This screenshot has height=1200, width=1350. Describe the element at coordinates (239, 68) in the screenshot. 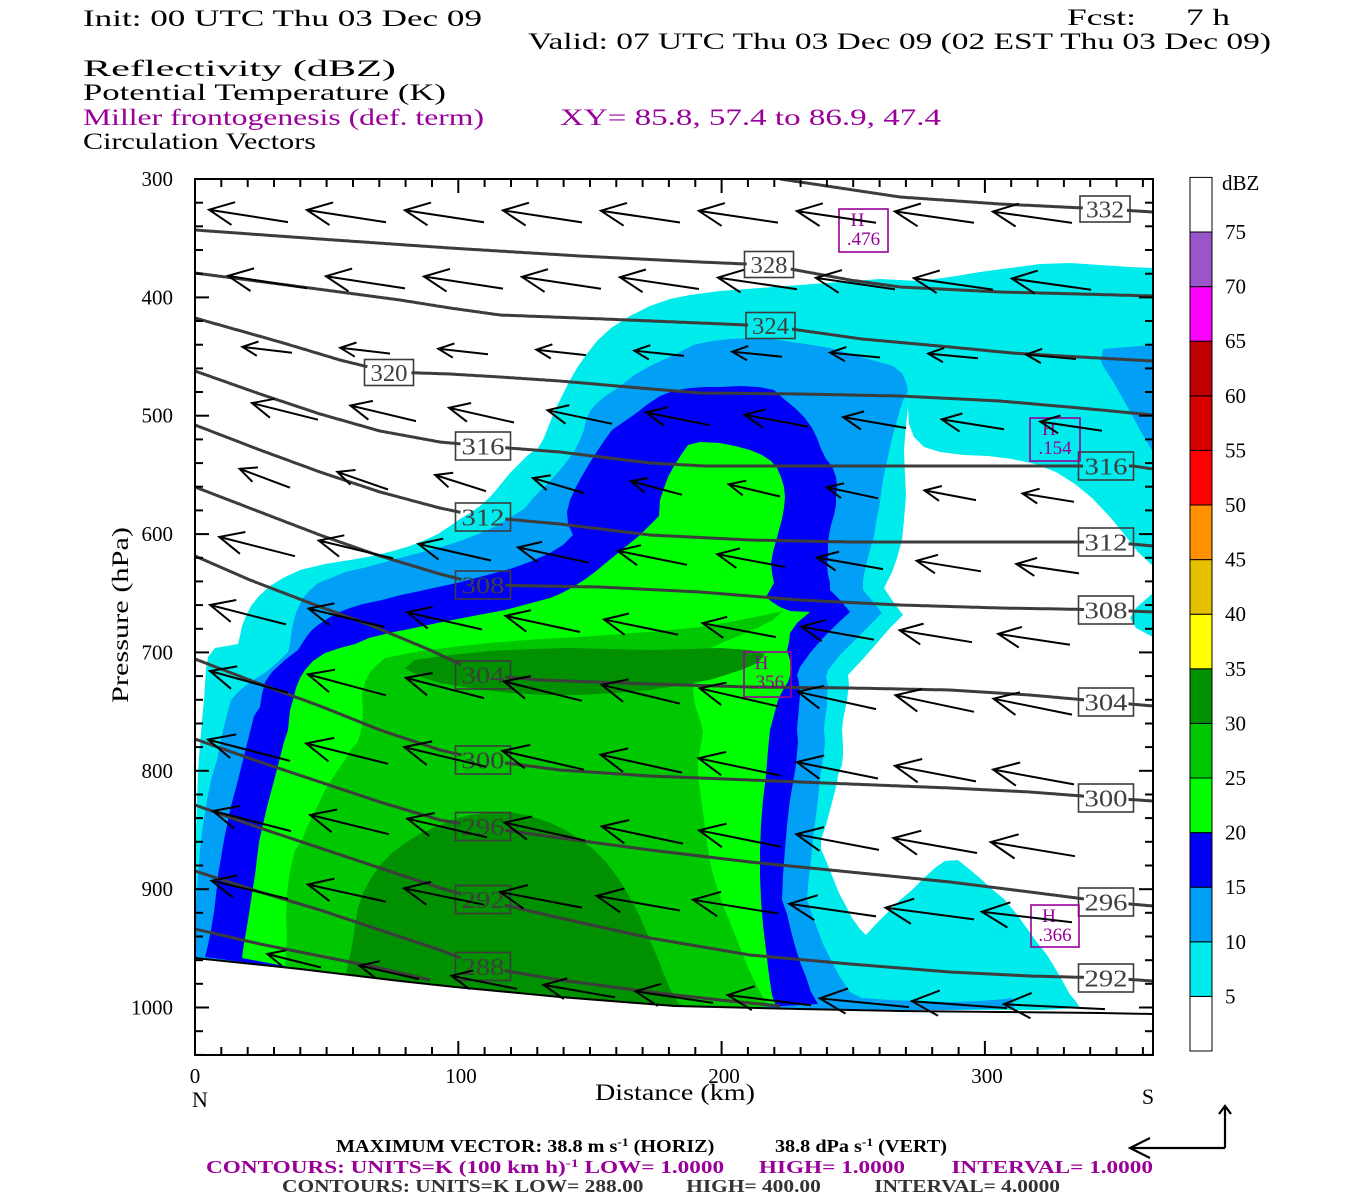

I see `svg-text: Reflectivity (dBZ)` at that location.